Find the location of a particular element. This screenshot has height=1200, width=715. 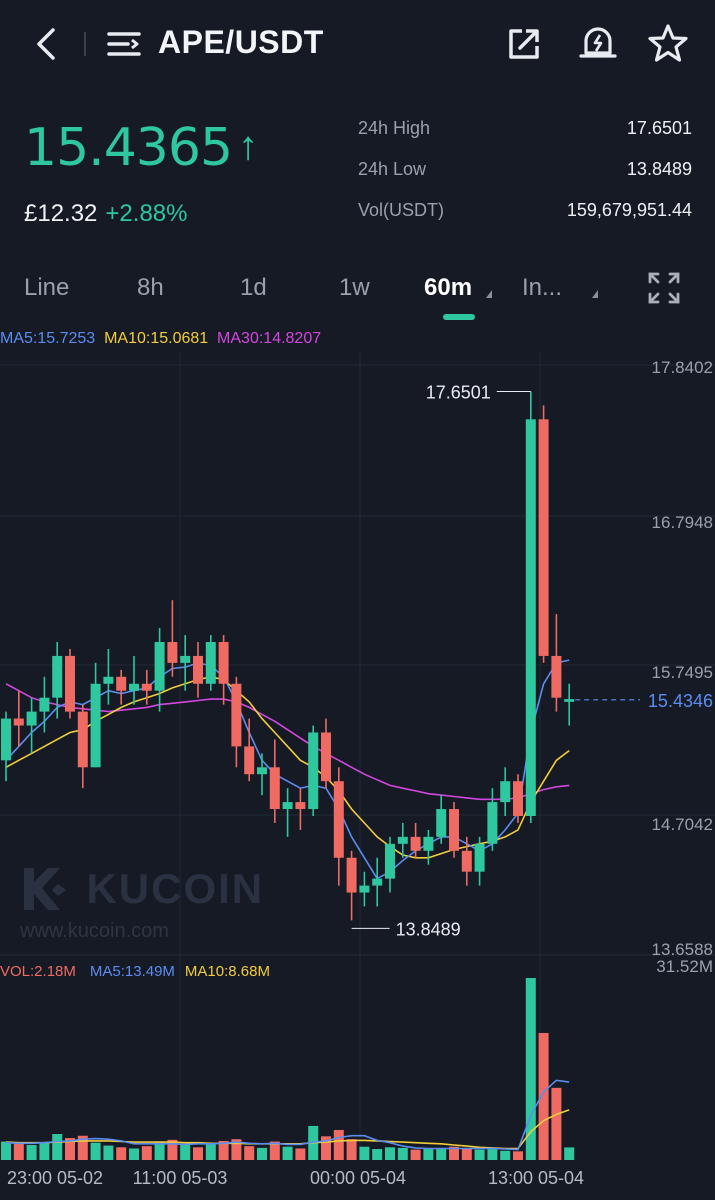

volume-legend: VOL:2.18M MA5:13.49M MA10:8.68M is located at coordinates (135, 971).